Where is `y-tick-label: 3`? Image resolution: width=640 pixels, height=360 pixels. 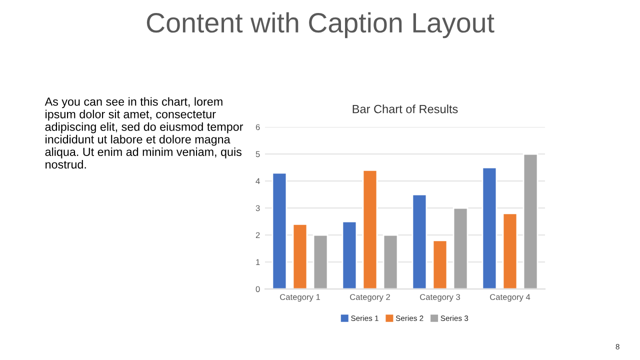
y-tick-label: 3 is located at coordinates (258, 208).